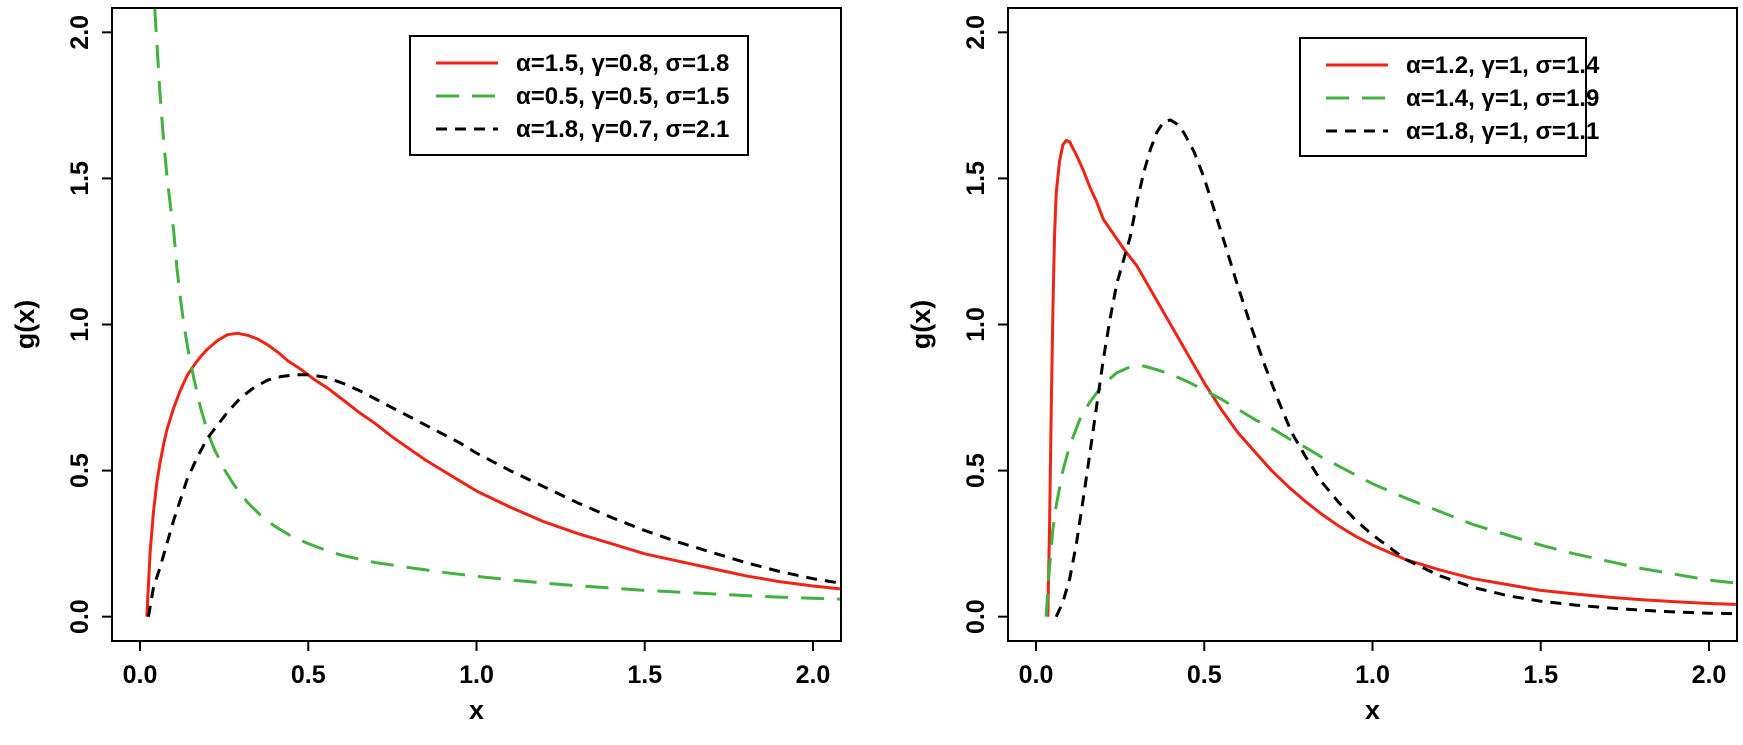 This screenshot has height=745, width=1743. What do you see at coordinates (1502, 98) in the screenshot?
I see `legend-label-1: α=1.4, γ=1, σ=1.9` at bounding box center [1502, 98].